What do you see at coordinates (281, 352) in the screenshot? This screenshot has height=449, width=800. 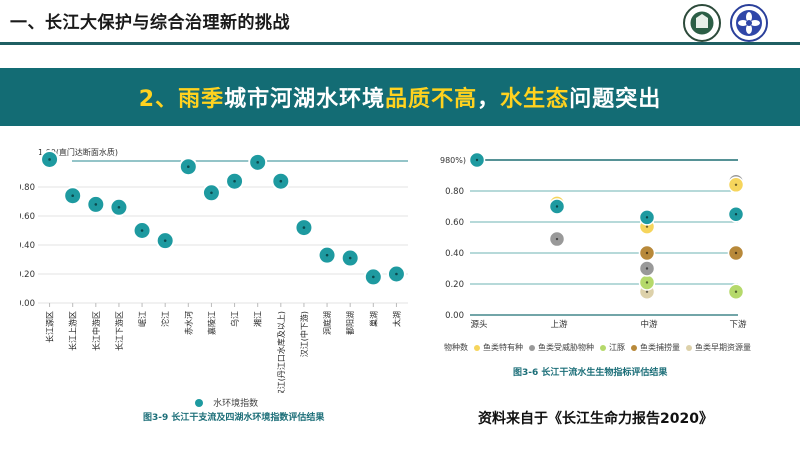 I see `x-tick-label: 汉江(丹江口水库及以上)` at bounding box center [281, 352].